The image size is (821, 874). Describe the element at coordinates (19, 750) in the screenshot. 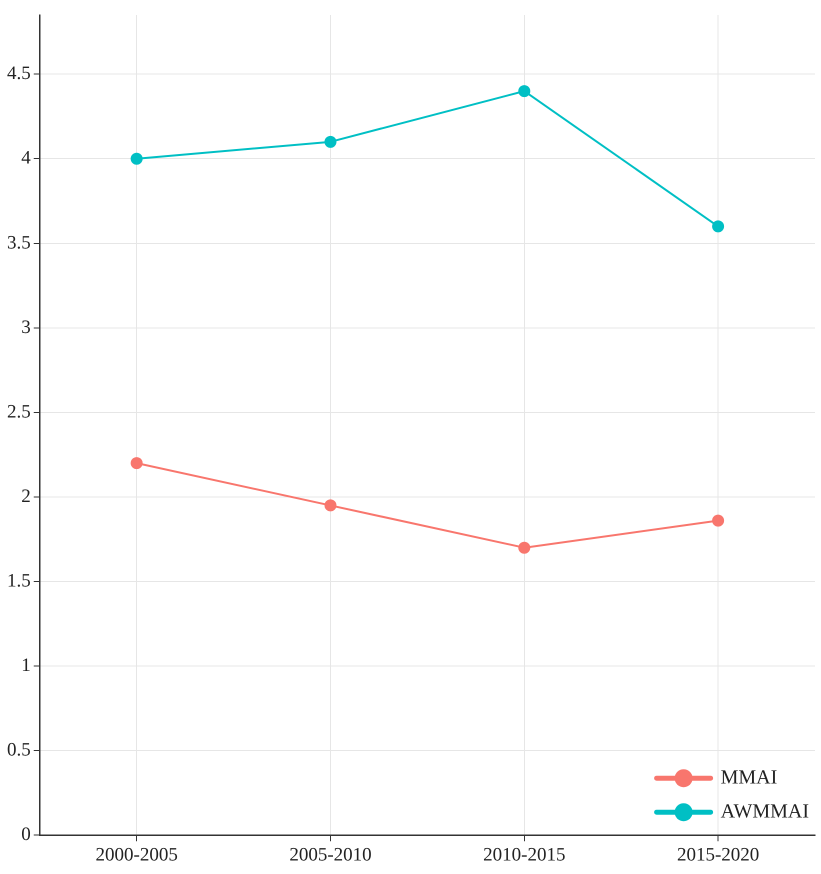

I see `y-tick-label: 0.5` at that location.